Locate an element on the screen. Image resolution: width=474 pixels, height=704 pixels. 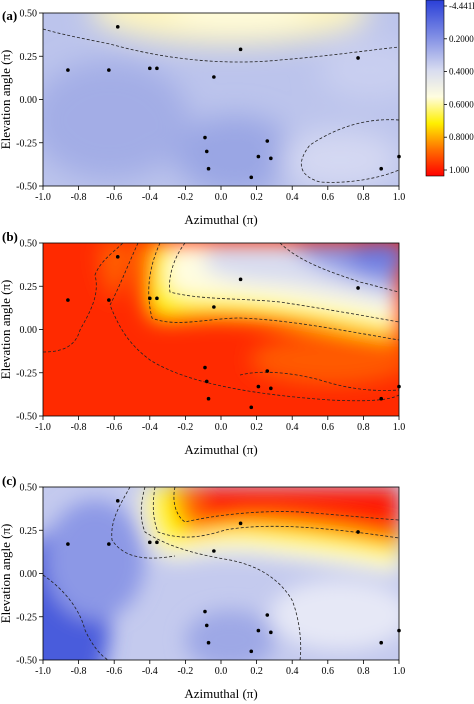
x-tick-label: 1.0 is located at coordinates (399, 427).